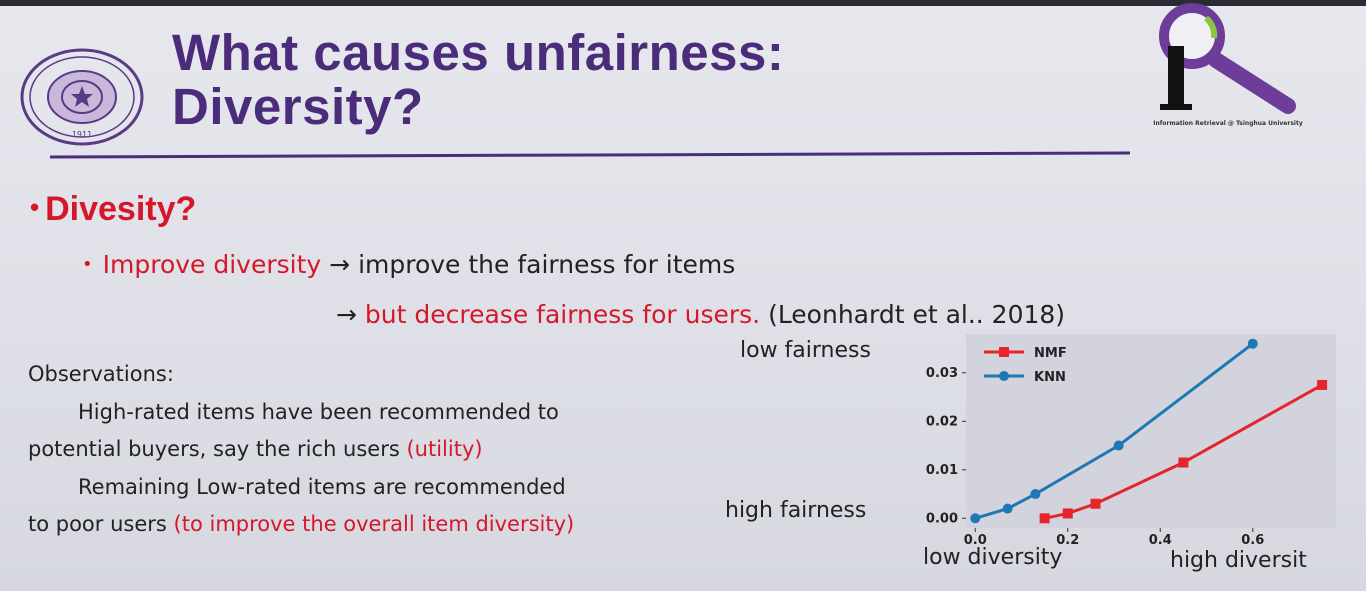 The width and height of the screenshot is (1366, 591). What do you see at coordinates (942, 373) in the screenshot?
I see `y-tick-label: 0.03` at bounding box center [942, 373].